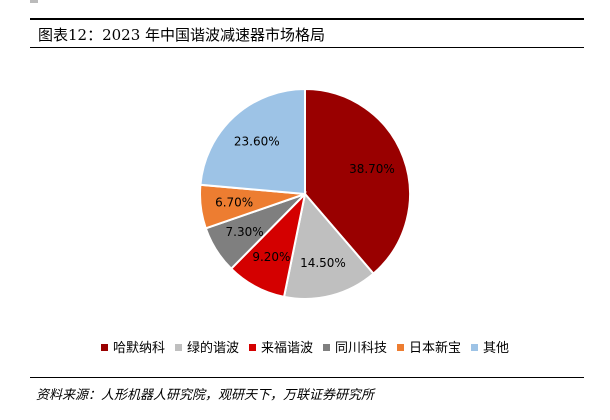 This screenshot has height=420, width=610. Describe the element at coordinates (435, 348) in the screenshot. I see `legend-label-5: 日本新宝` at that location.